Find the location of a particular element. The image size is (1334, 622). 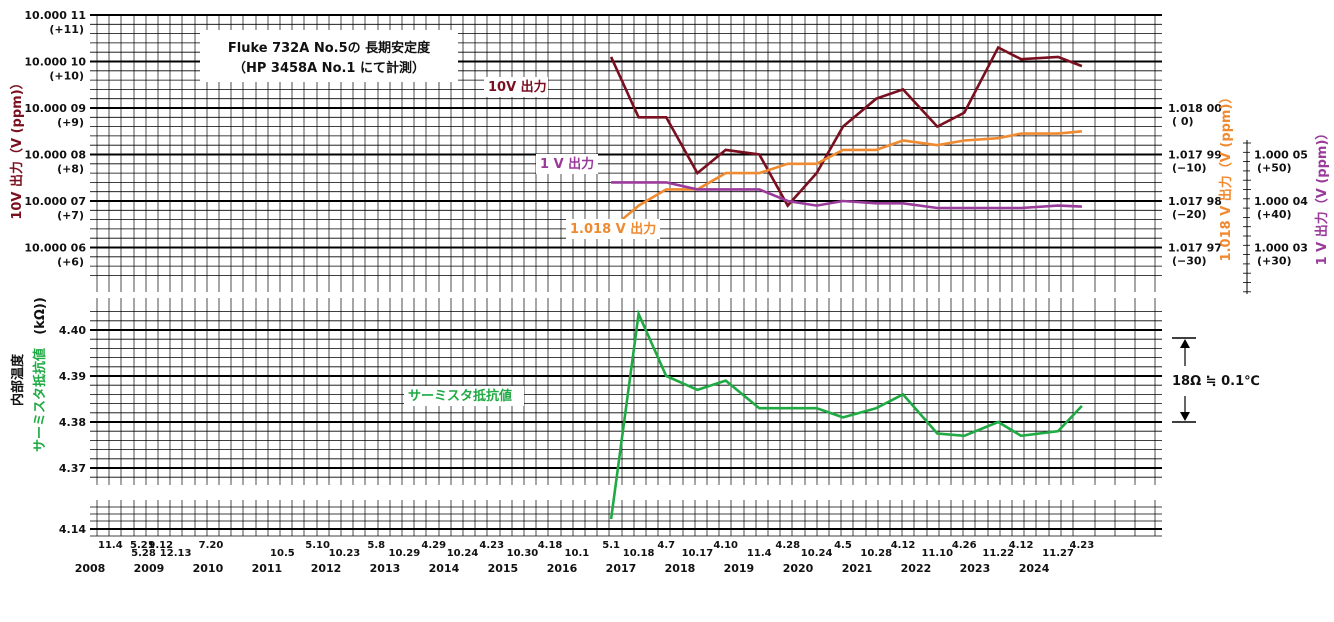

title-box is located at coordinates (329, 56).